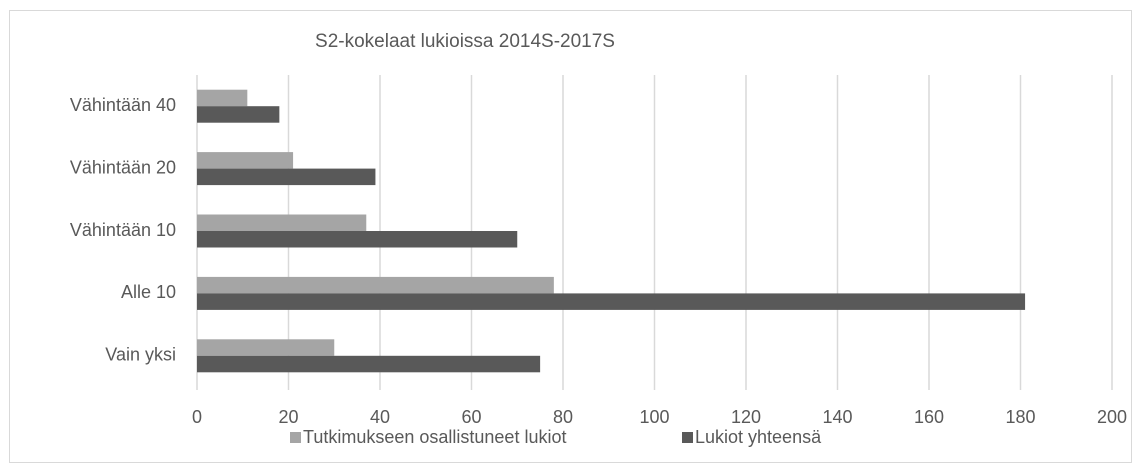 The image size is (1138, 468). Describe the element at coordinates (148, 292) in the screenshot. I see `y-tick-label: Alle 10` at that location.